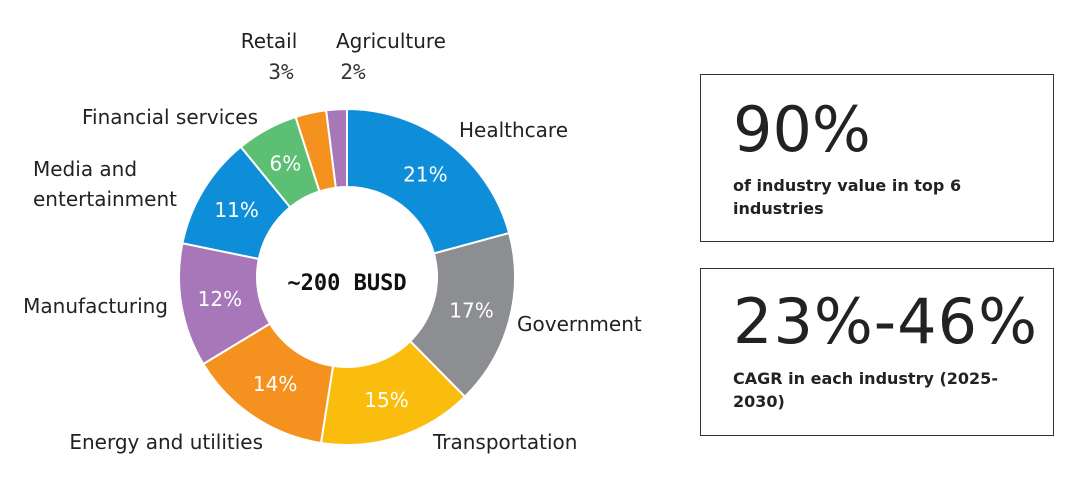 The image size is (1080, 485). What do you see at coordinates (346, 283) in the screenshot?
I see `center-label: ~200 BUSD` at bounding box center [346, 283].